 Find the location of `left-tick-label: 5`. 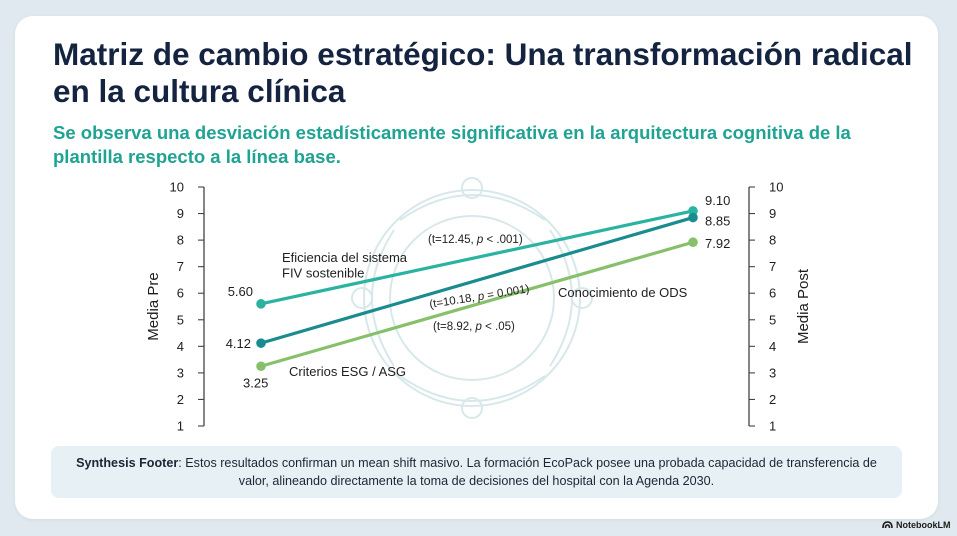

left-tick-label: 5 is located at coordinates (180, 319).